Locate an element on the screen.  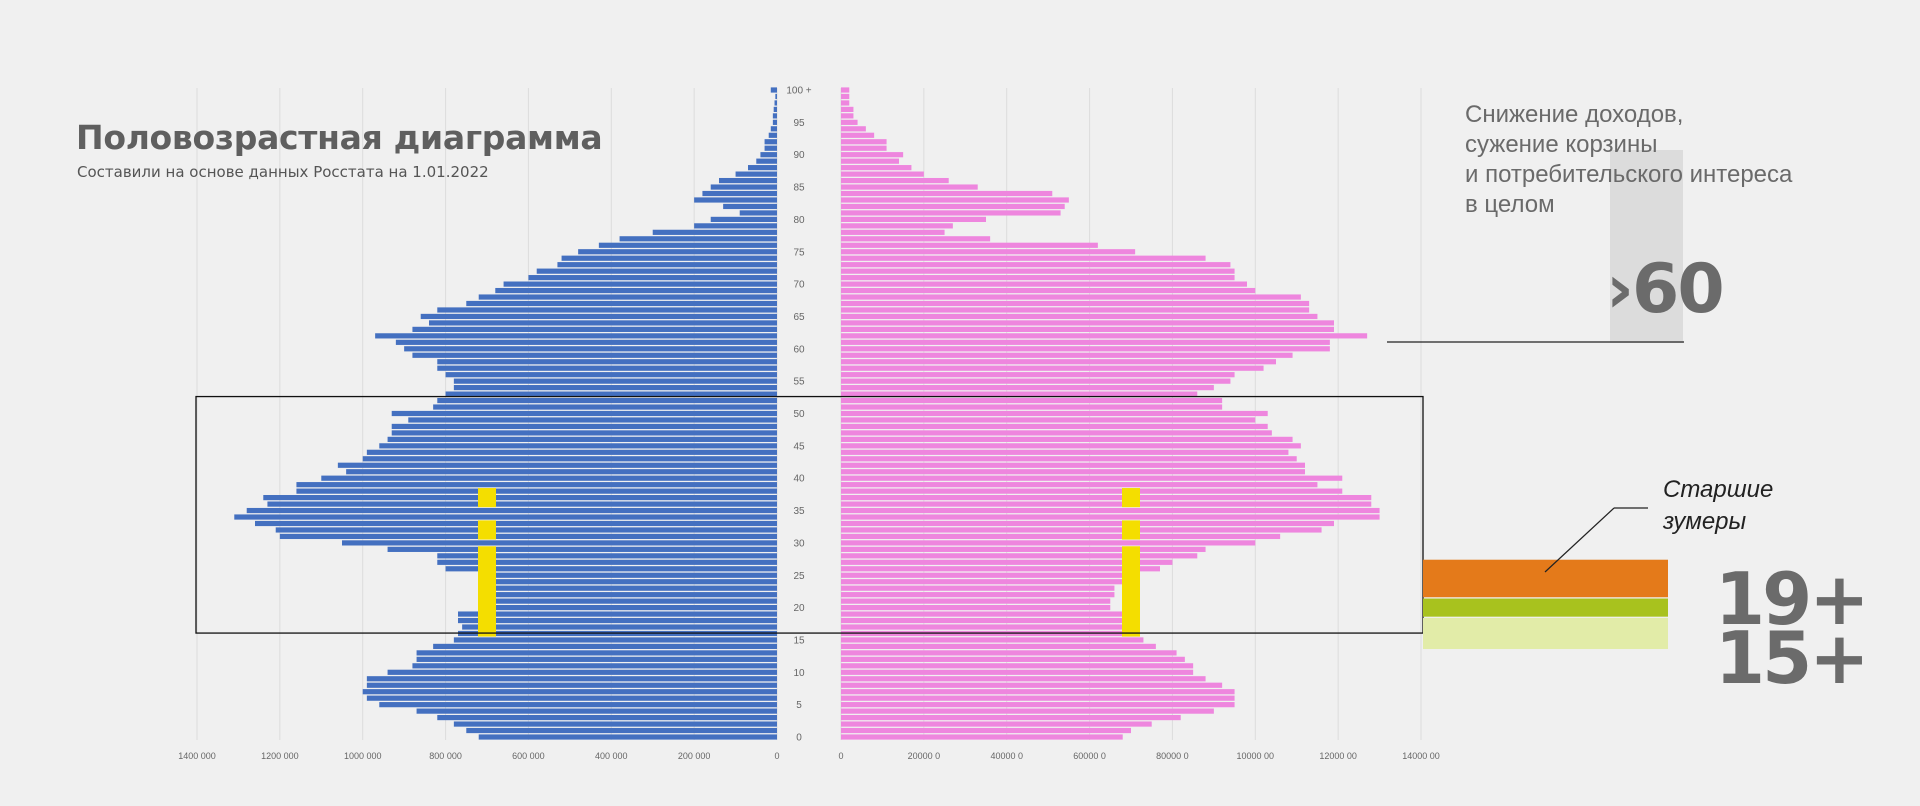
chart-title: Половозрастная диаграмма is located at coordinates (339, 137).